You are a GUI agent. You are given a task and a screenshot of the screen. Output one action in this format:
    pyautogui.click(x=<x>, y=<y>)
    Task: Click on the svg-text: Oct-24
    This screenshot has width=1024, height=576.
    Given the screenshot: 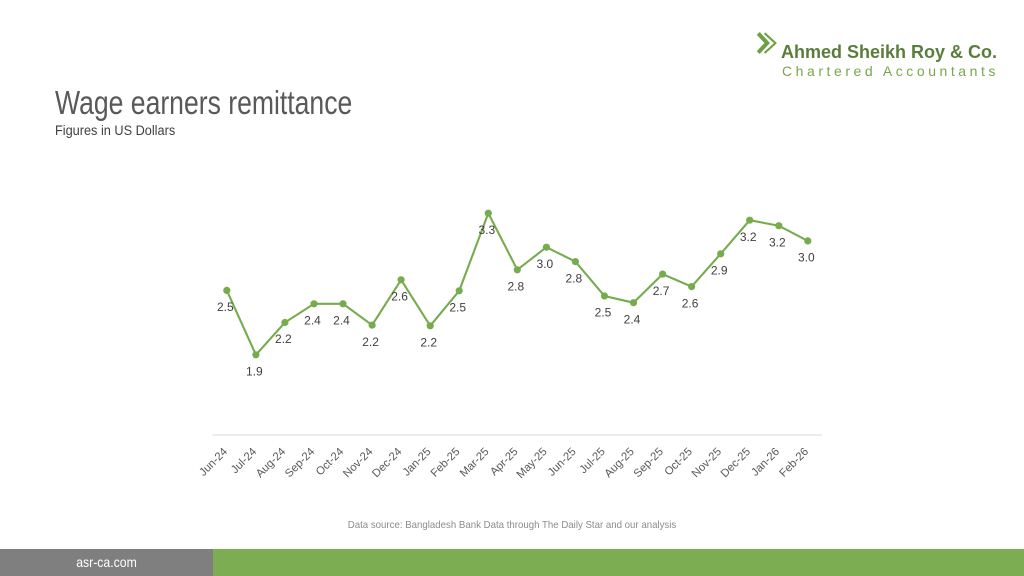 What is the action you would take?
    pyautogui.click(x=330, y=462)
    